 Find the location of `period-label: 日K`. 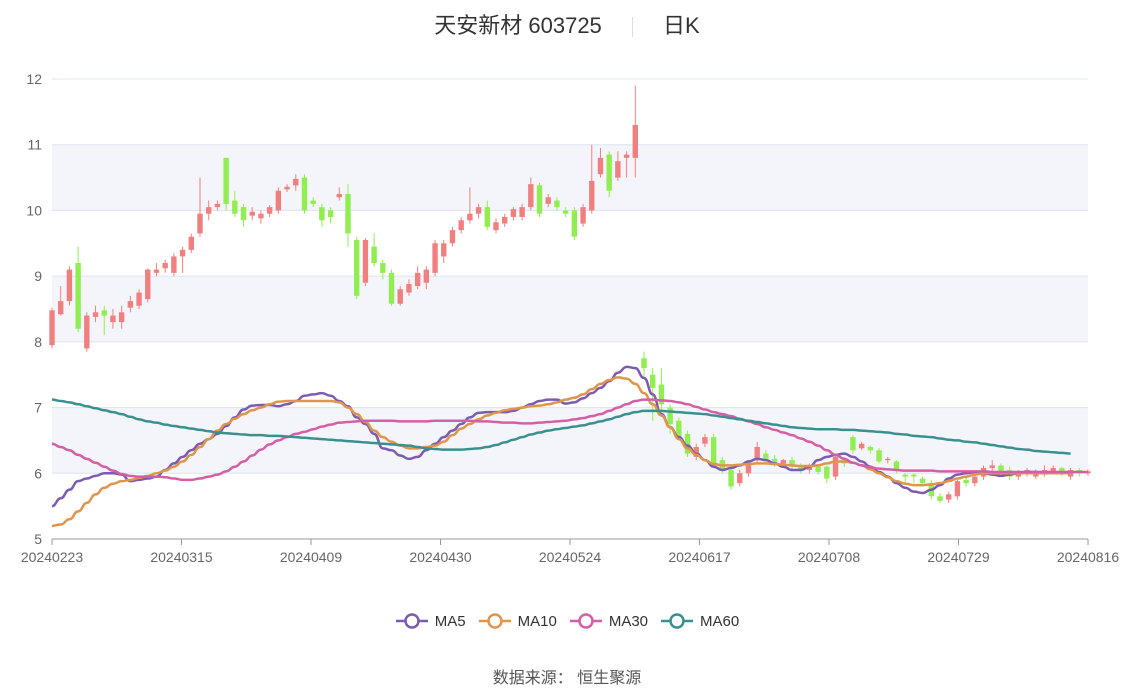

period-label: 日K is located at coordinates (681, 25).